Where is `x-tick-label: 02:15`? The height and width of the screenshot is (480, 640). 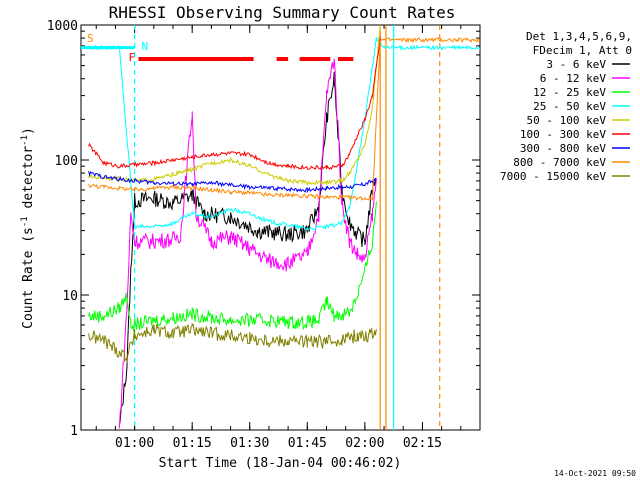 x-tick-label: 02:15 is located at coordinates (422, 443).